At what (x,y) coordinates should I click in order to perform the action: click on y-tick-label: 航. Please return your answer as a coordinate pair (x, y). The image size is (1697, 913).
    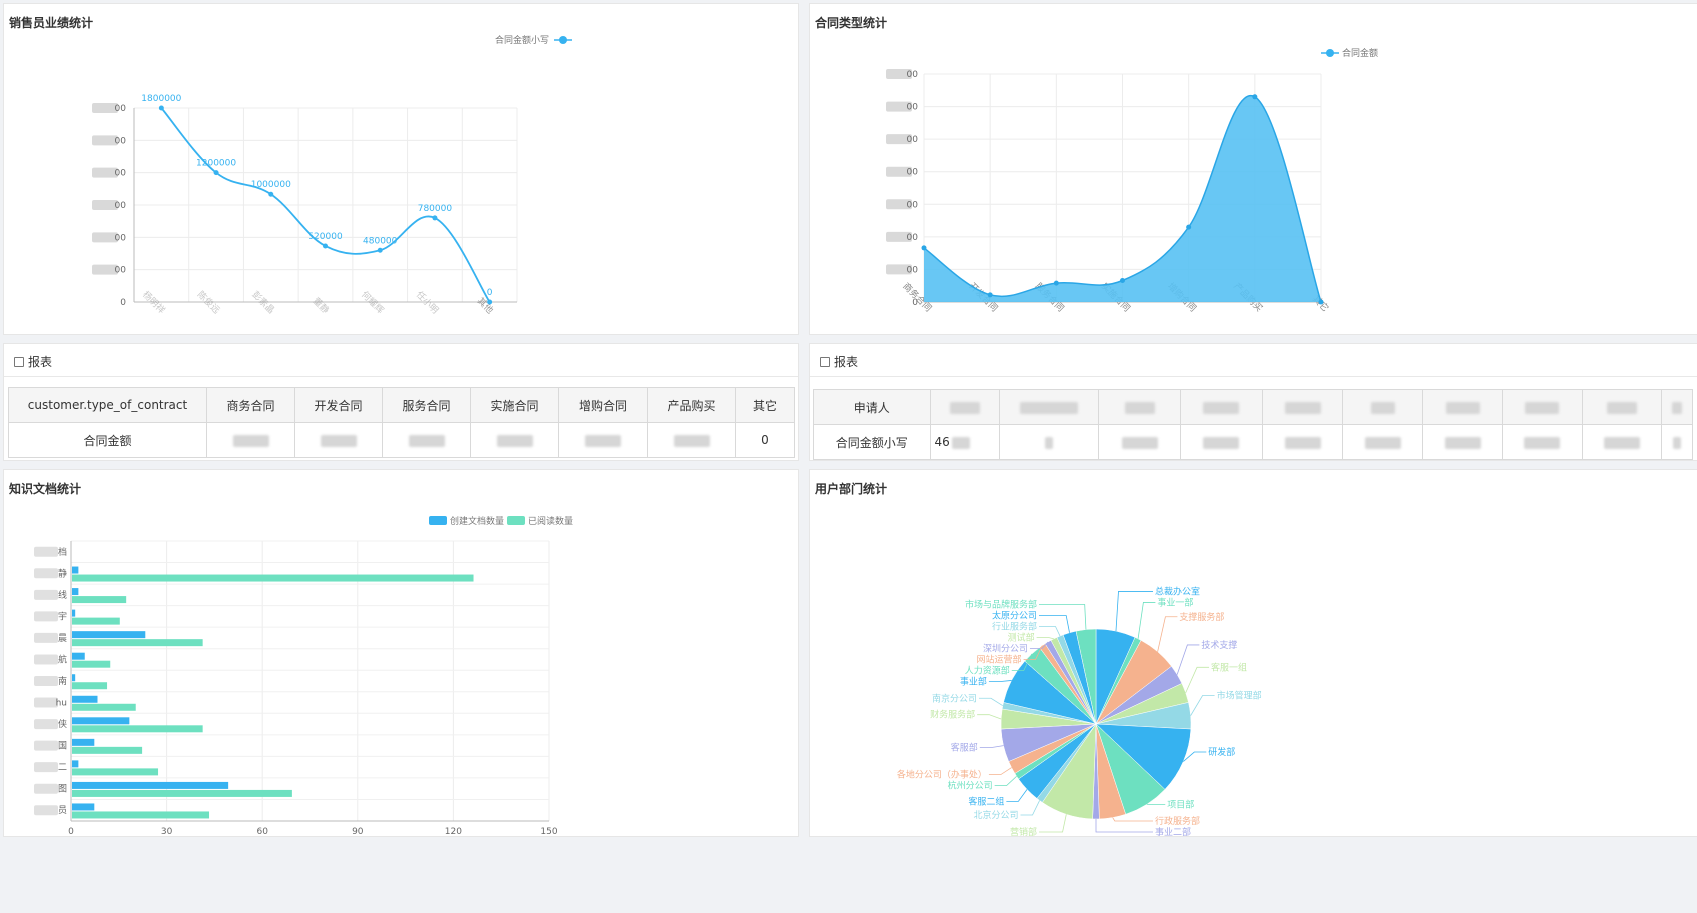
    Looking at the image, I should click on (62, 659).